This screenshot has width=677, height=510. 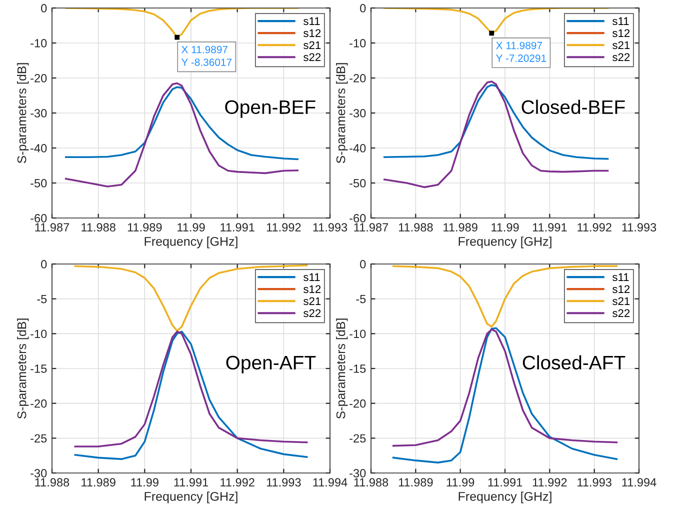 What do you see at coordinates (206, 56) in the screenshot?
I see `annotation: X 11.9897 Y -8.36017` at bounding box center [206, 56].